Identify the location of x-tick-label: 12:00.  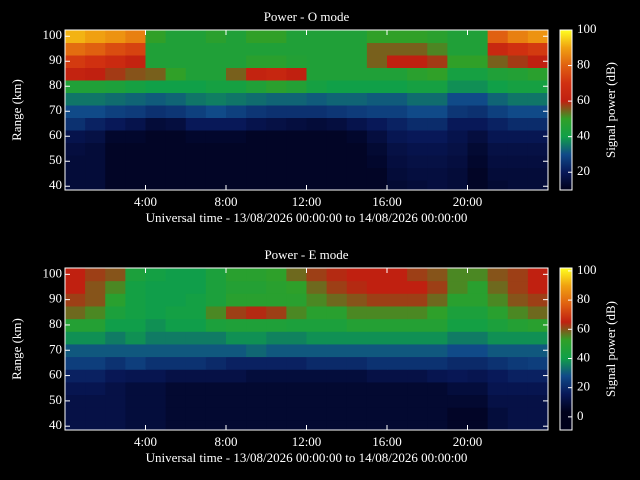
(307, 201).